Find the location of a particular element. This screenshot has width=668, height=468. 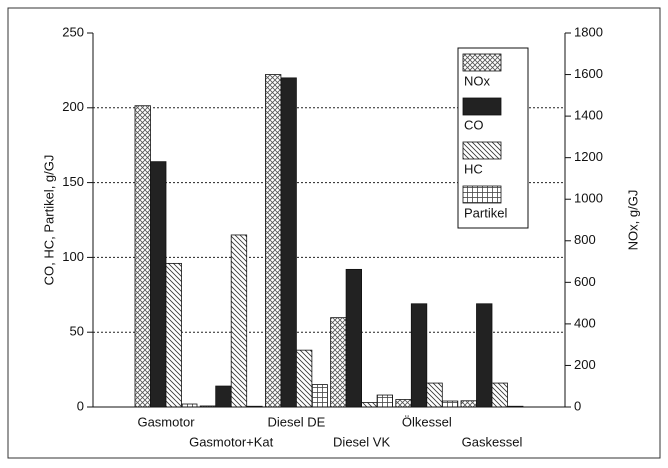

x-tick-label: Diesel VK is located at coordinates (361, 441).